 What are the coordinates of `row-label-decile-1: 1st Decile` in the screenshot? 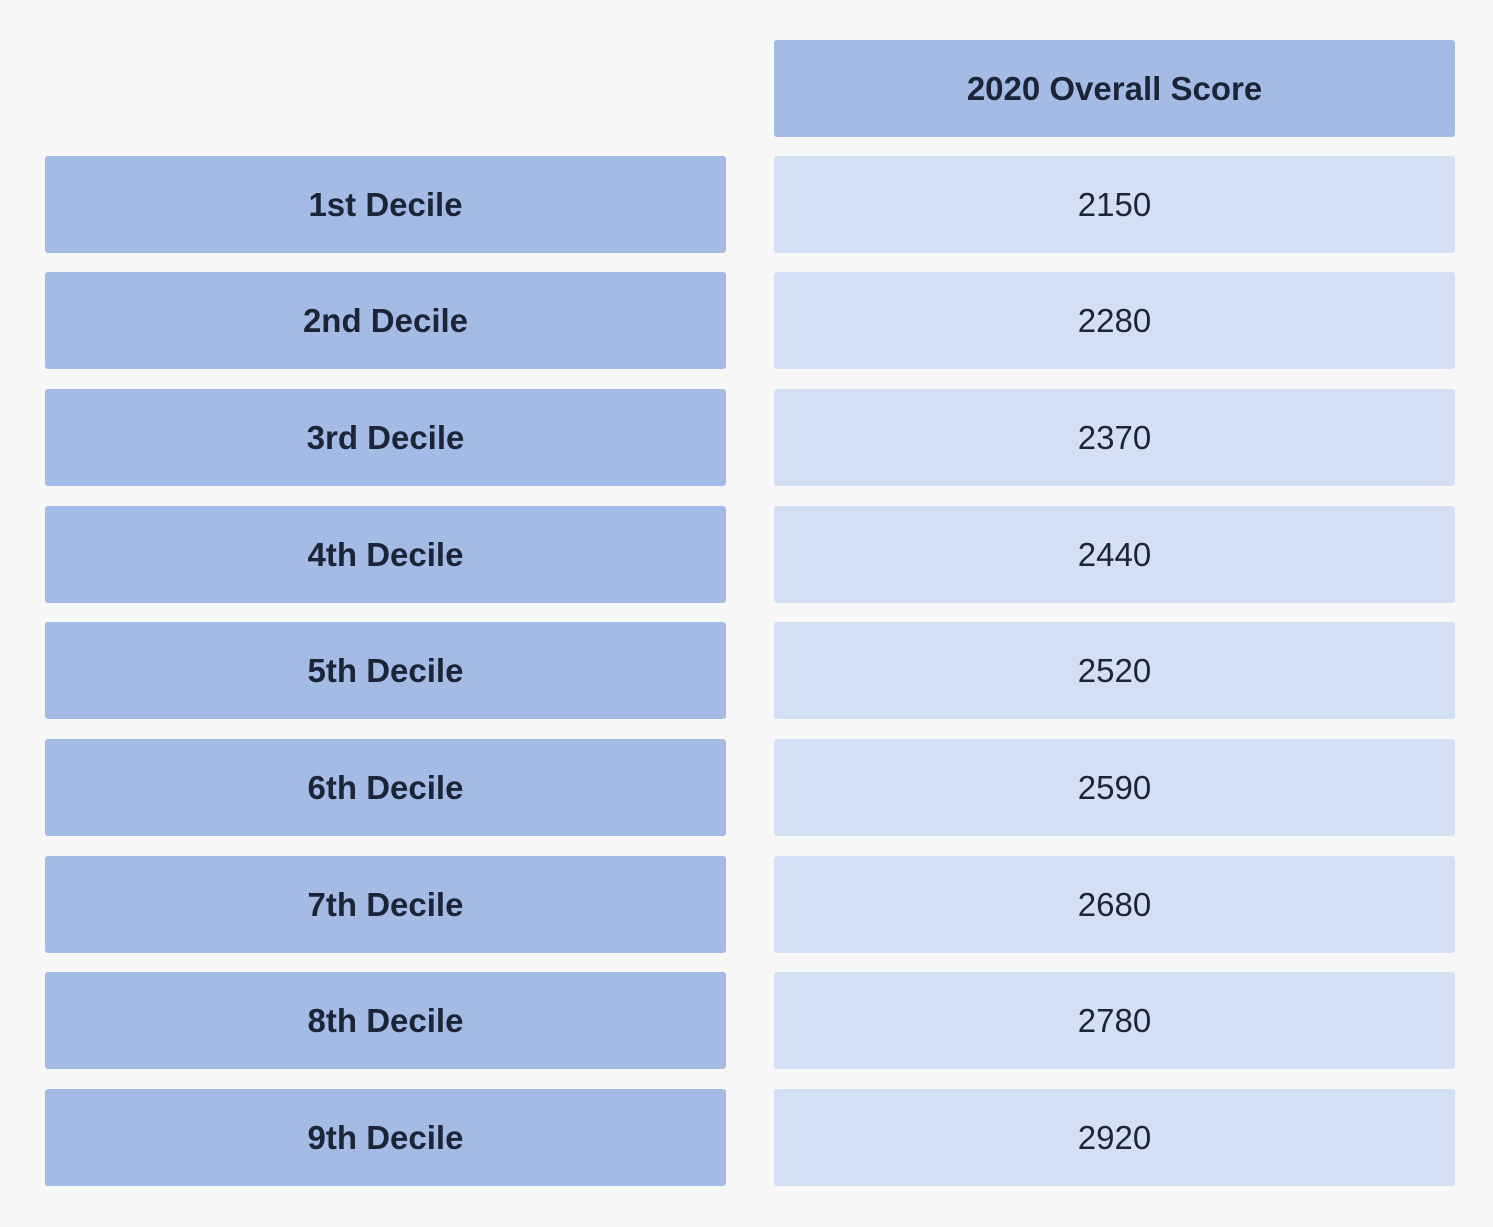 It's located at (385, 204).